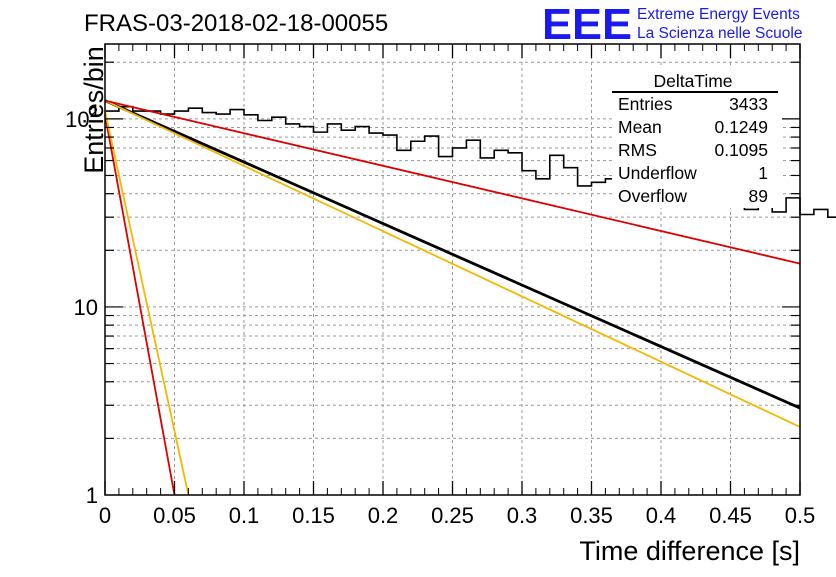 This screenshot has width=836, height=577. I want to click on logo-line2: La Scienza nelle Scuole, so click(719, 33).